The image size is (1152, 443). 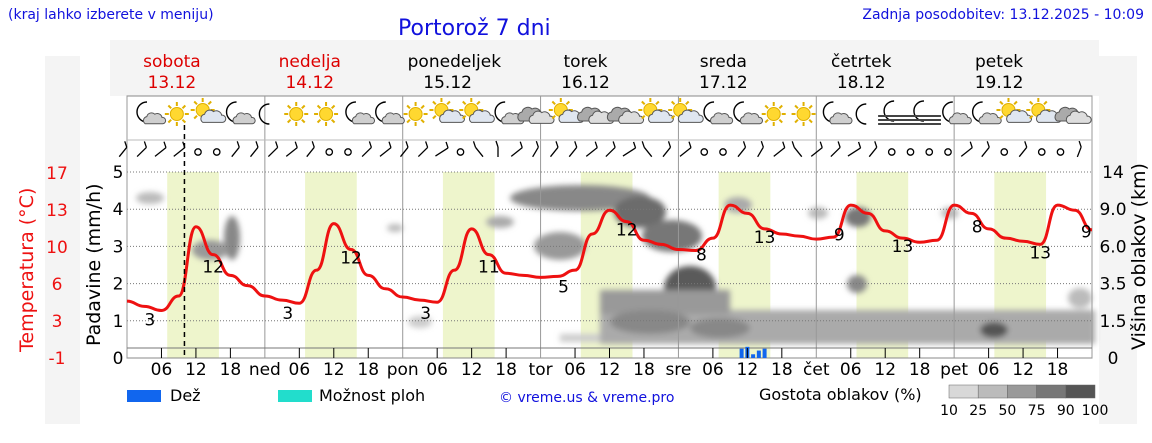 What do you see at coordinates (701, 255) in the screenshot?
I see `temp-value-label: 8` at bounding box center [701, 255].